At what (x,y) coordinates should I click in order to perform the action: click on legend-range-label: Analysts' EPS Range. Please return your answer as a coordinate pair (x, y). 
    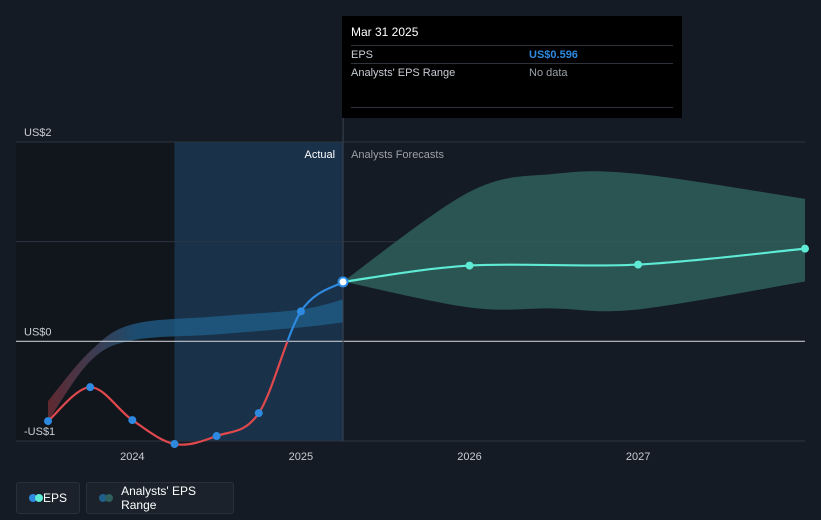
    Looking at the image, I should click on (159, 498).